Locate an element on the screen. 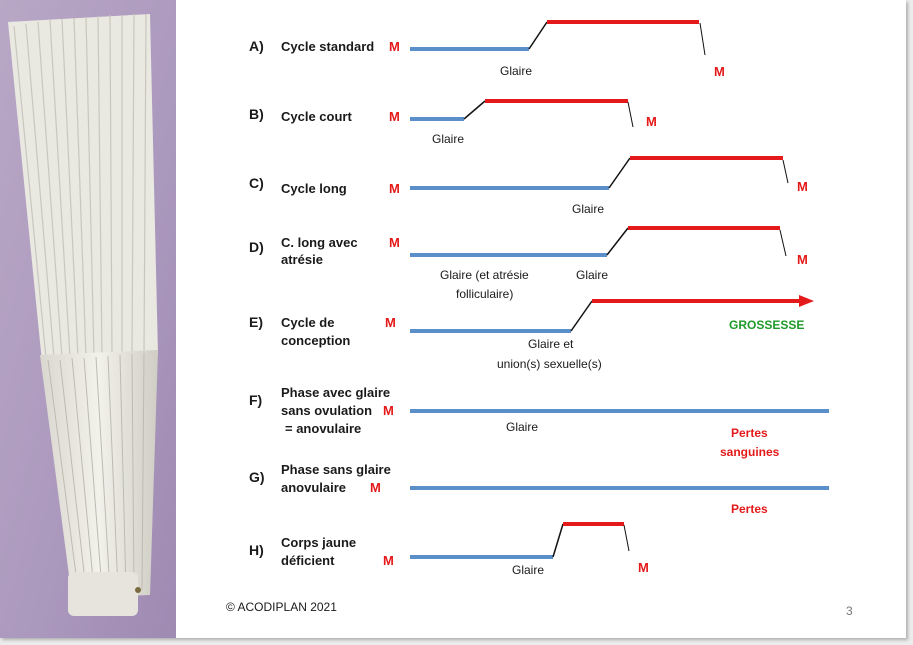  row-h: H) Corps jaune déficient M Glaire M is located at coordinates (449, 549).